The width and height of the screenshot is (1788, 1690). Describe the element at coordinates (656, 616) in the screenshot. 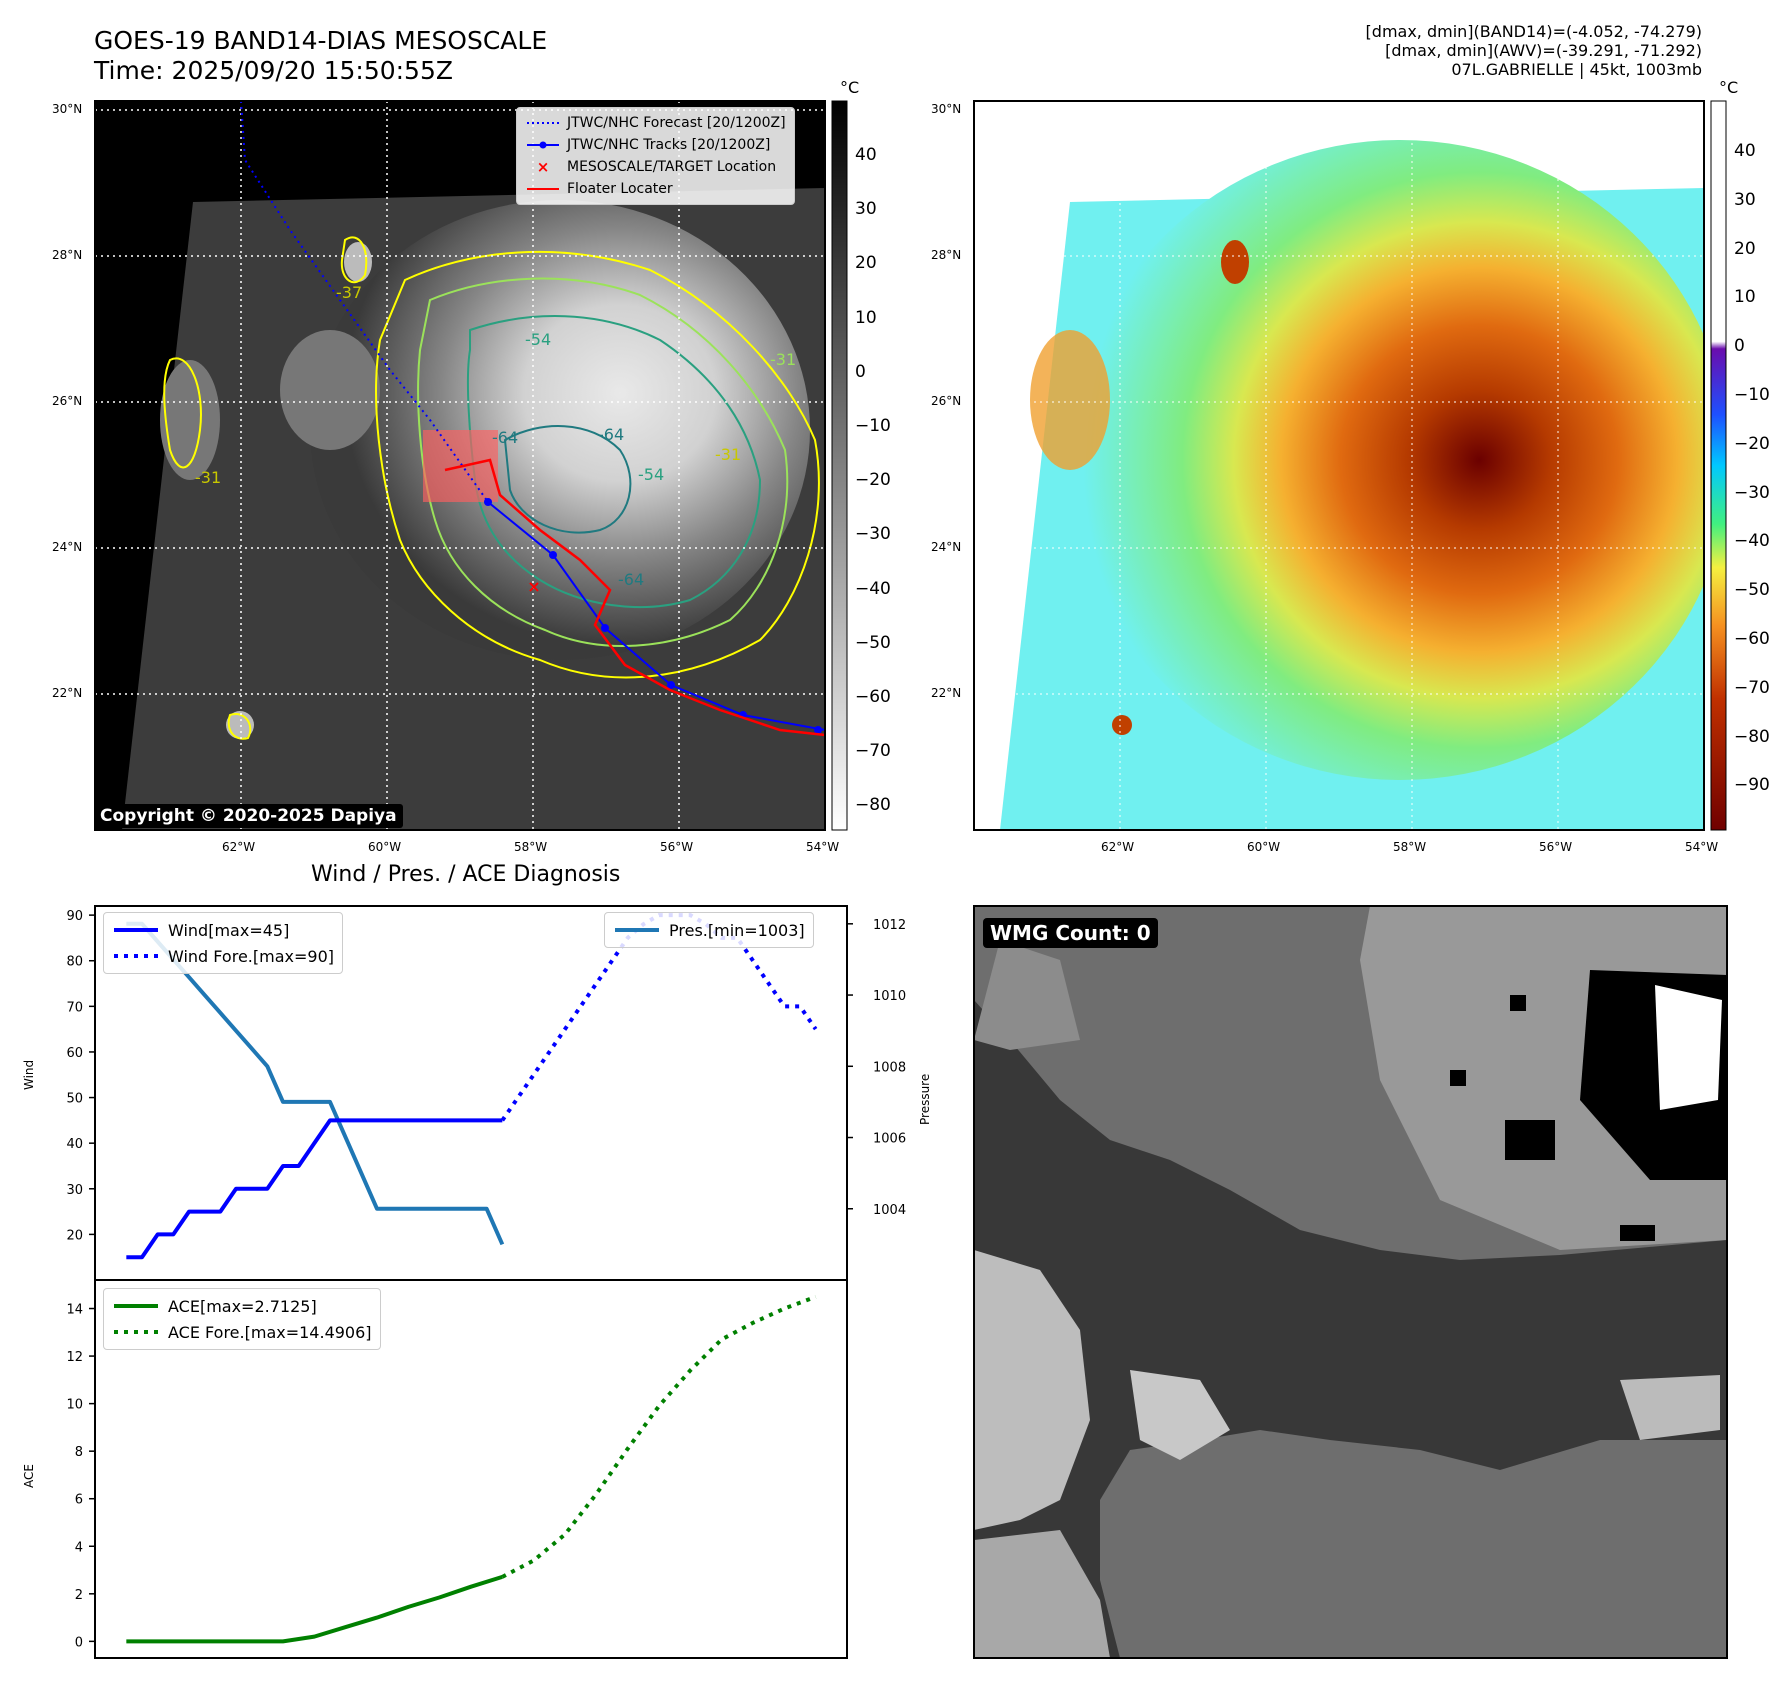

I see `best-track` at that location.